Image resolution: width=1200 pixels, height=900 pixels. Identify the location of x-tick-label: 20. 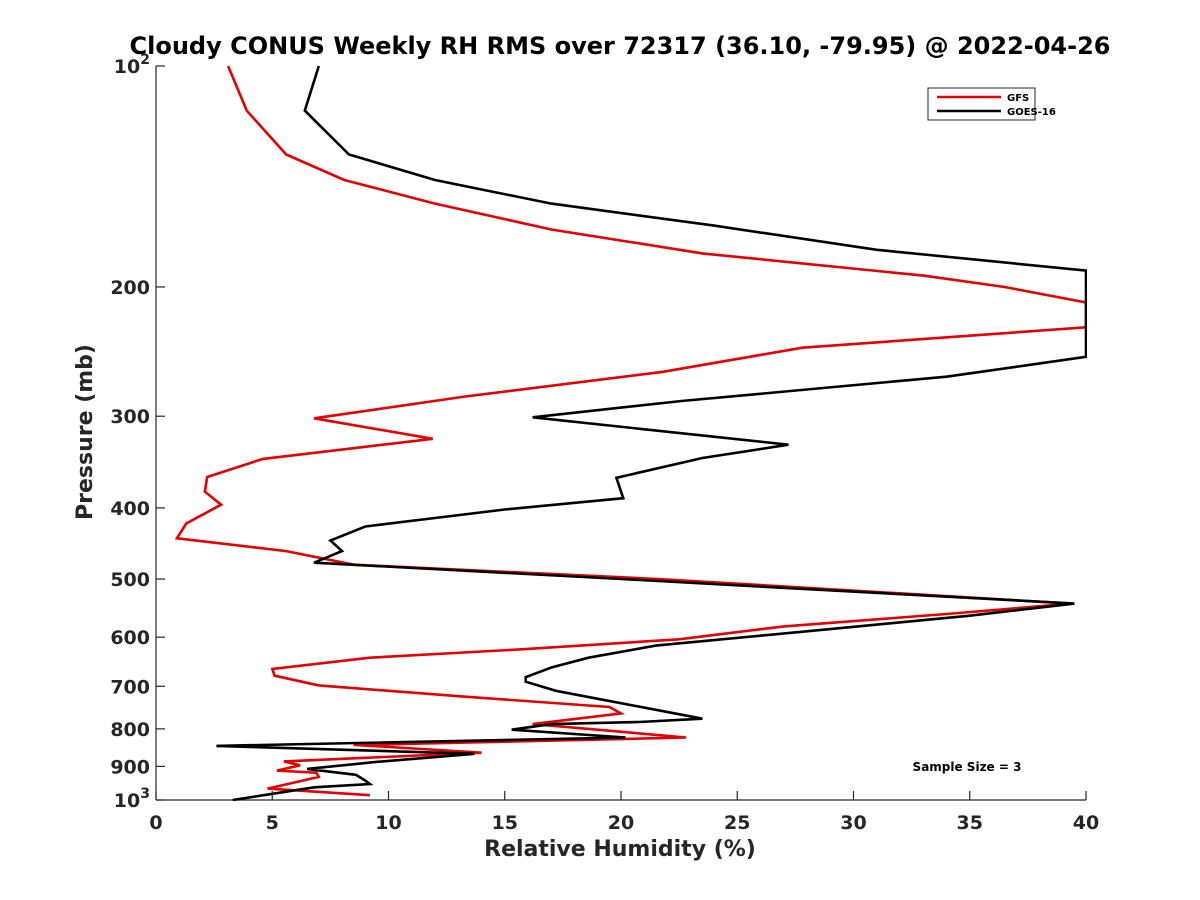
(621, 823).